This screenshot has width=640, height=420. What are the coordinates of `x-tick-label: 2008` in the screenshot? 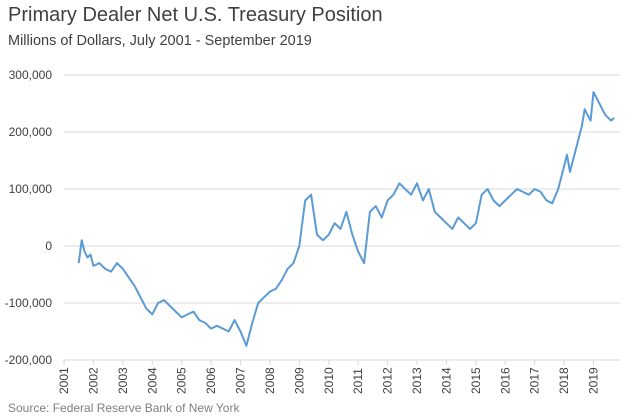 It's located at (270, 380).